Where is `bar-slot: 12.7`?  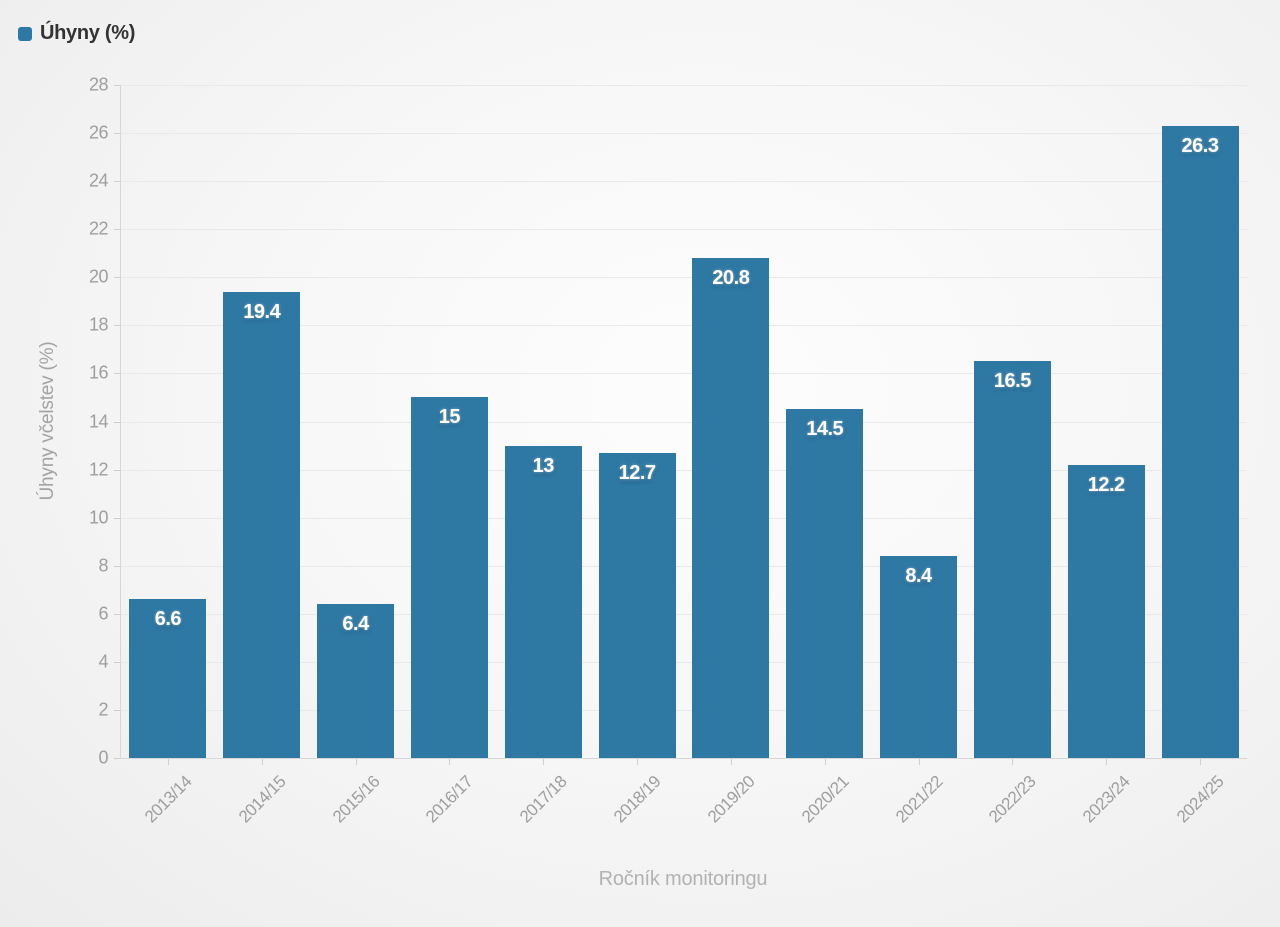
bar-slot: 12.7 is located at coordinates (637, 421).